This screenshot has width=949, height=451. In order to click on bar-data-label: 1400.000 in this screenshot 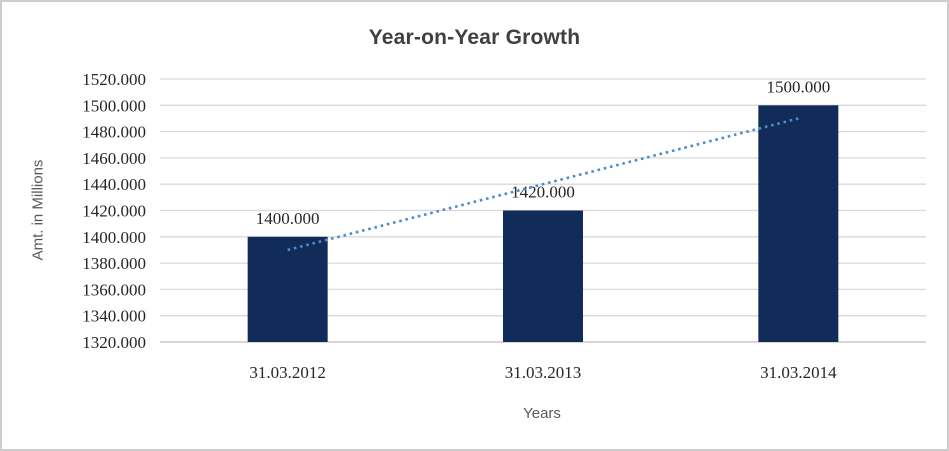, I will do `click(288, 218)`.